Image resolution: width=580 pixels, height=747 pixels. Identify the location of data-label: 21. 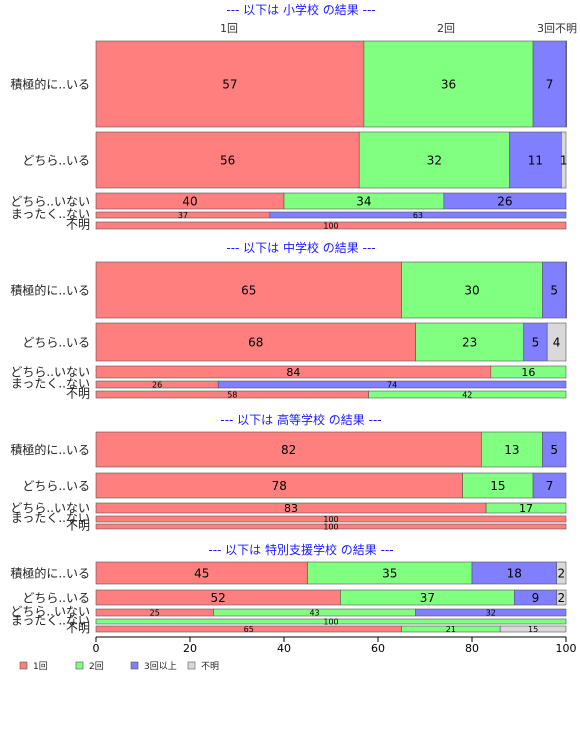
(451, 629).